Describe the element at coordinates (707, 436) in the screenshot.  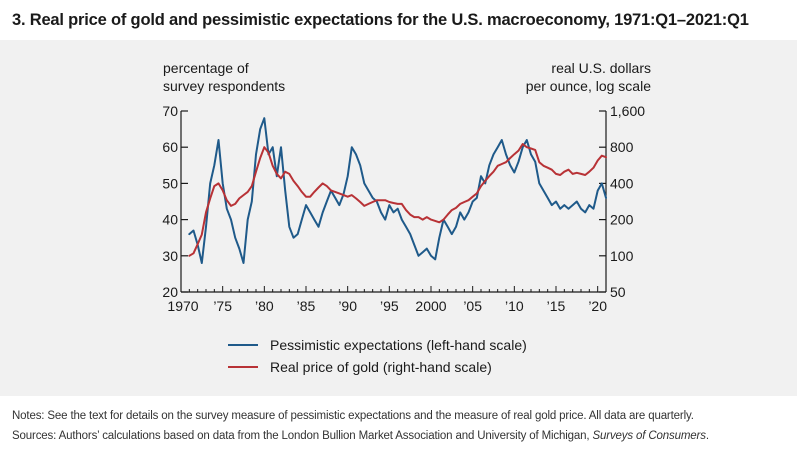
I see `sources-suffix: .` at that location.